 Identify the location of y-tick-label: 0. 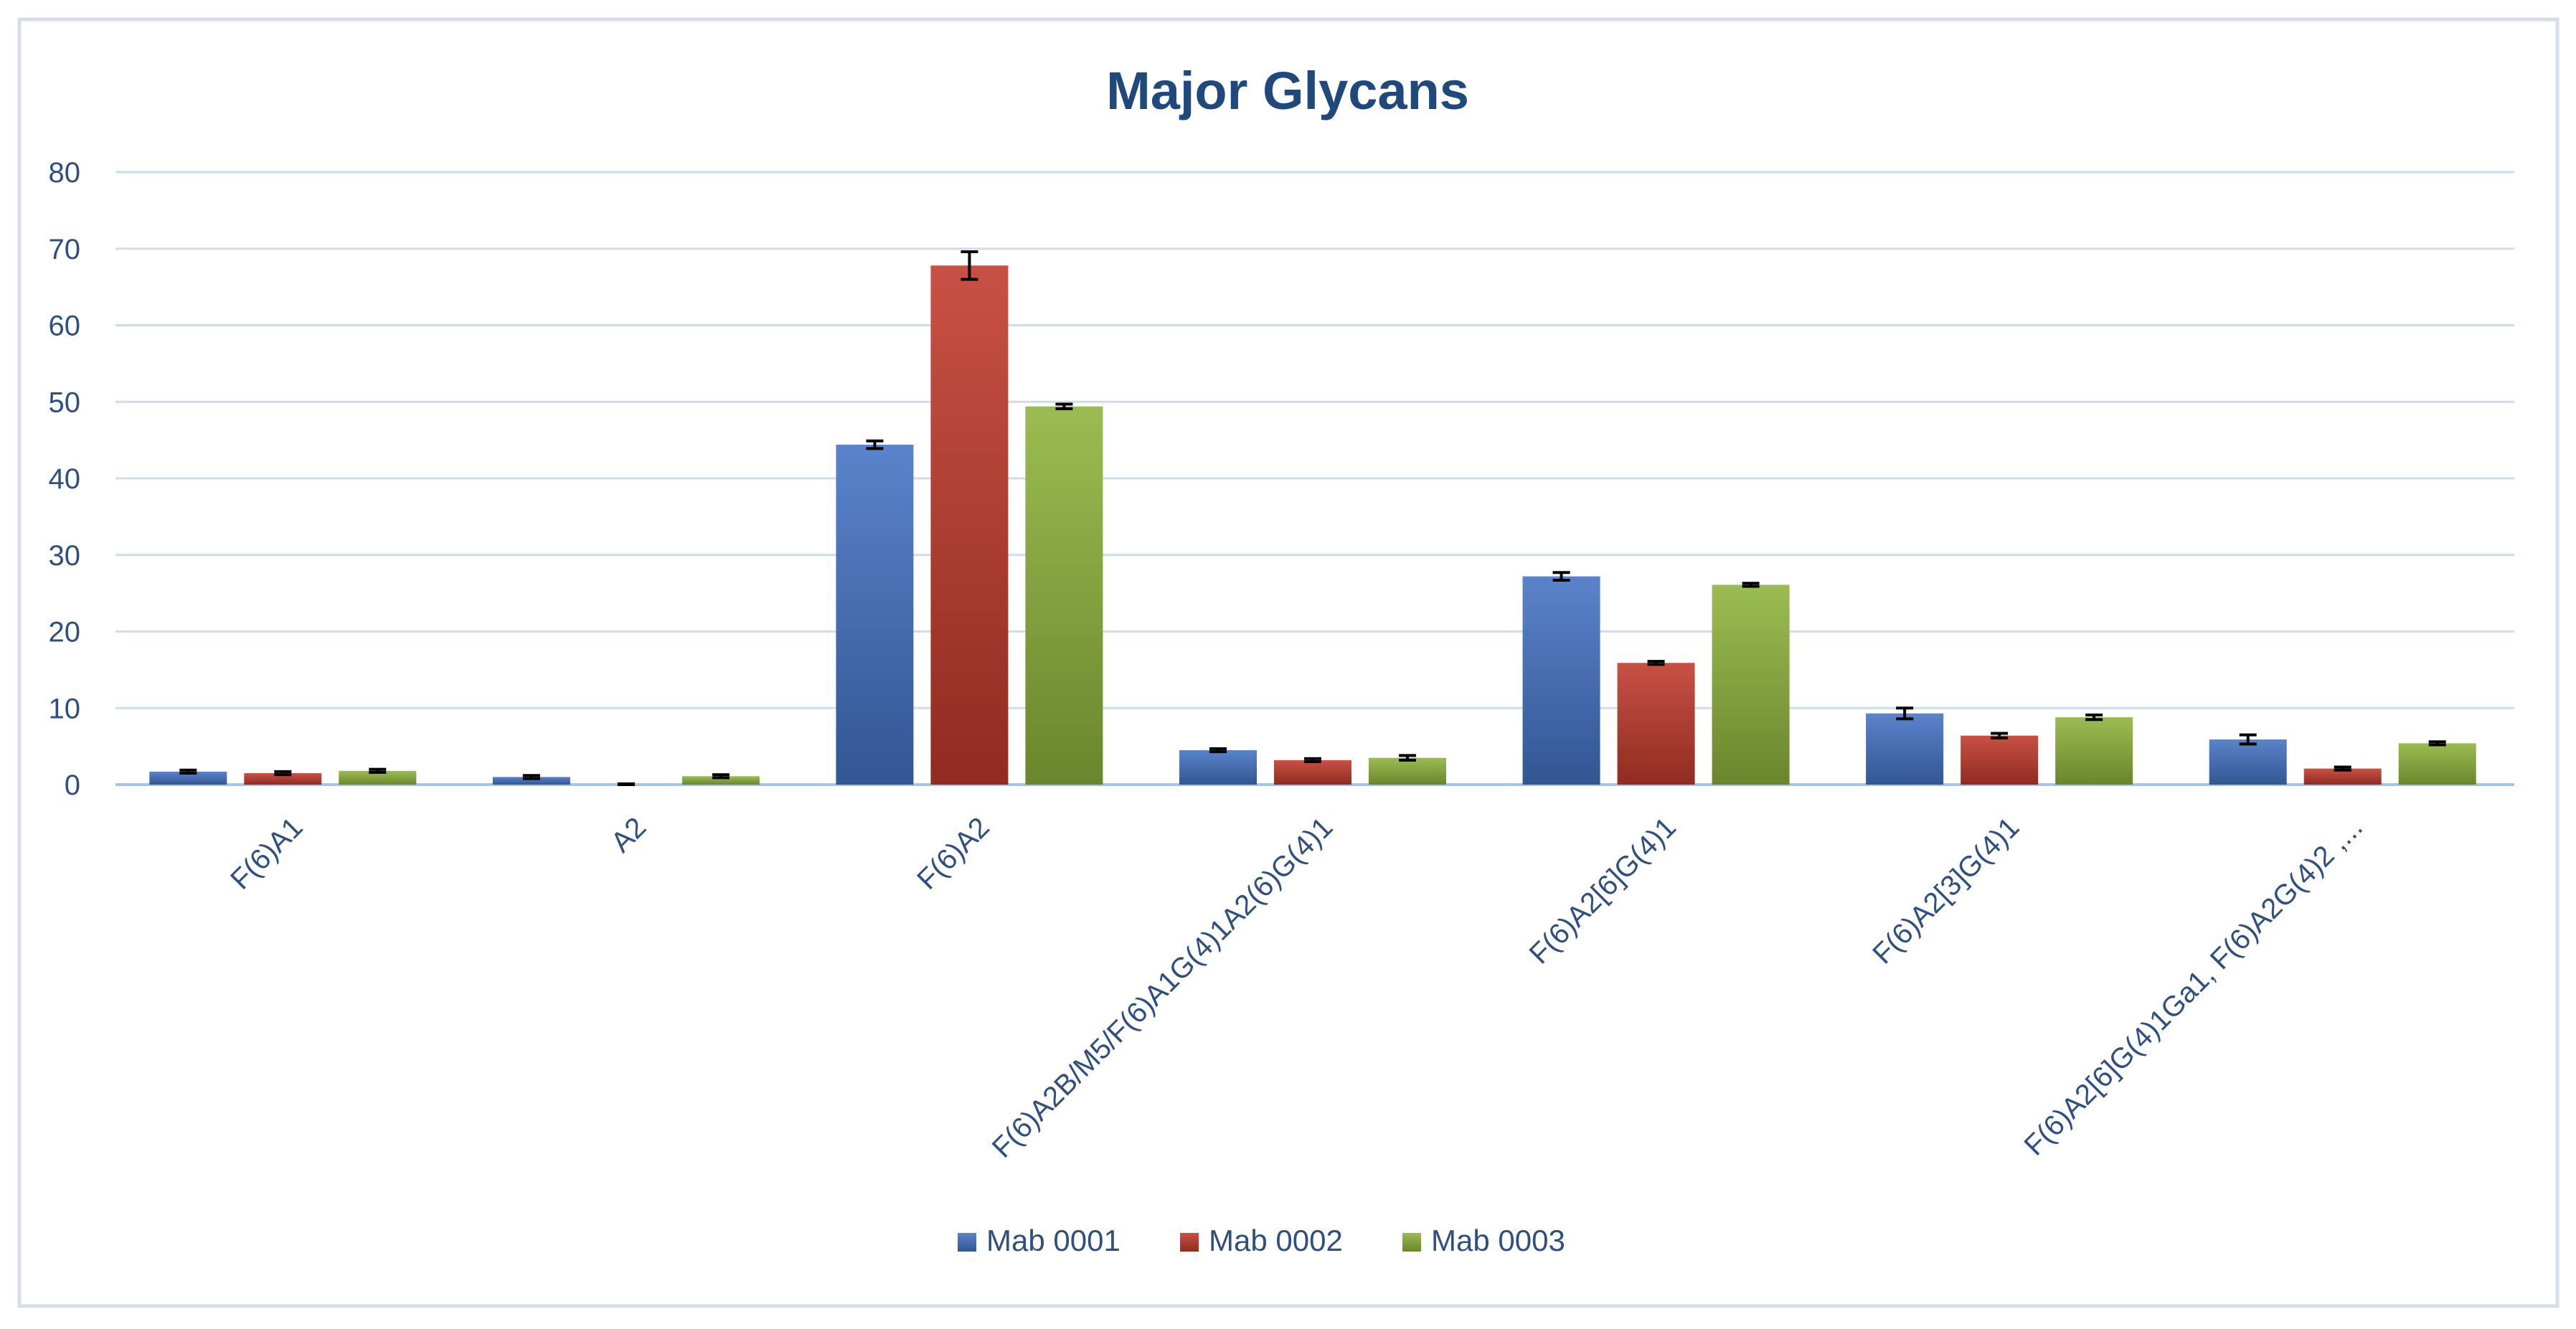
(72, 785).